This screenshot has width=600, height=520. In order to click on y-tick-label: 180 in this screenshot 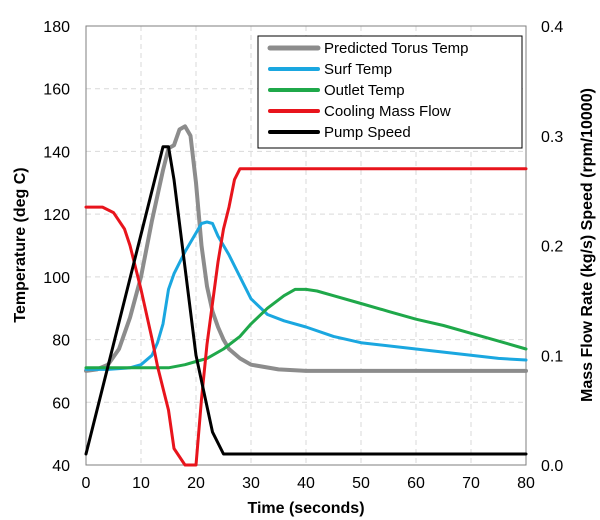, I will do `click(56, 27)`.